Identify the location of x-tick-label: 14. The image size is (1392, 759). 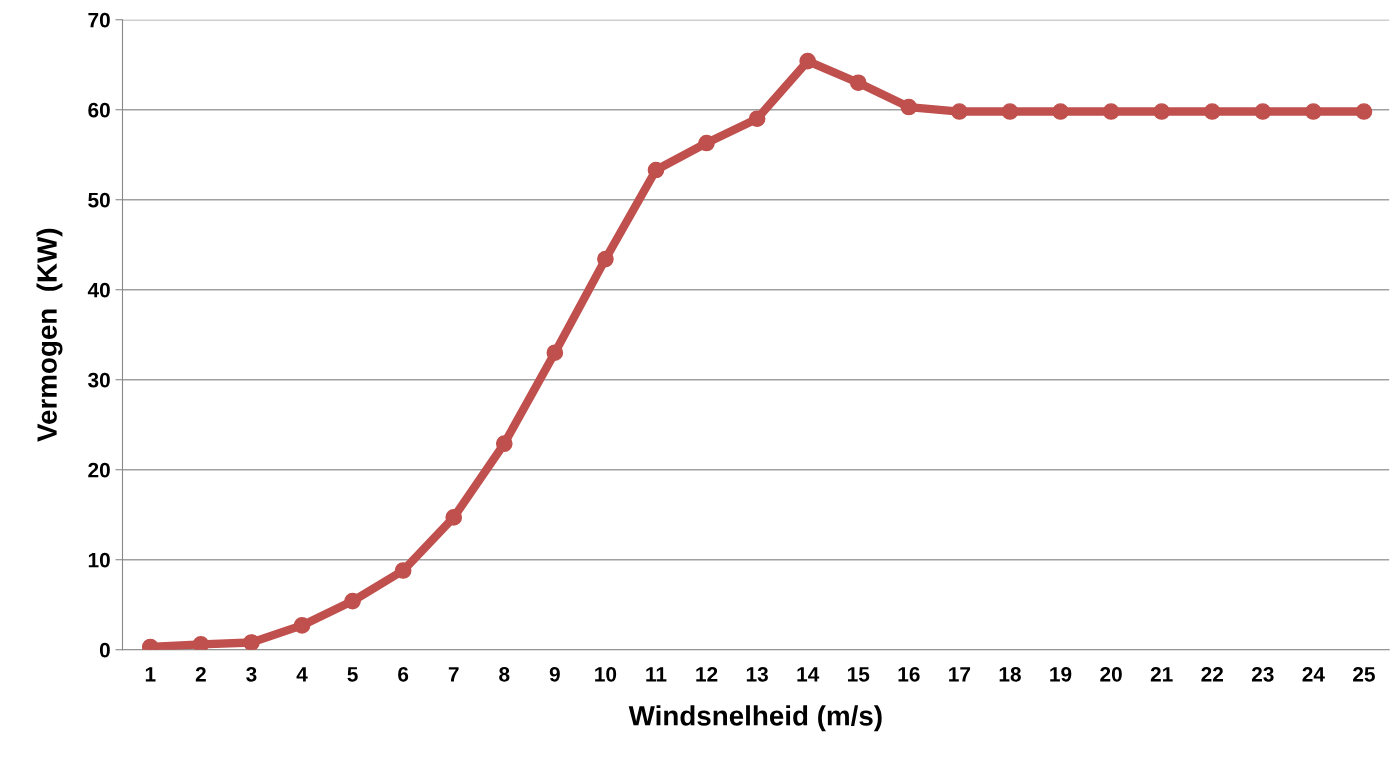
(808, 674).